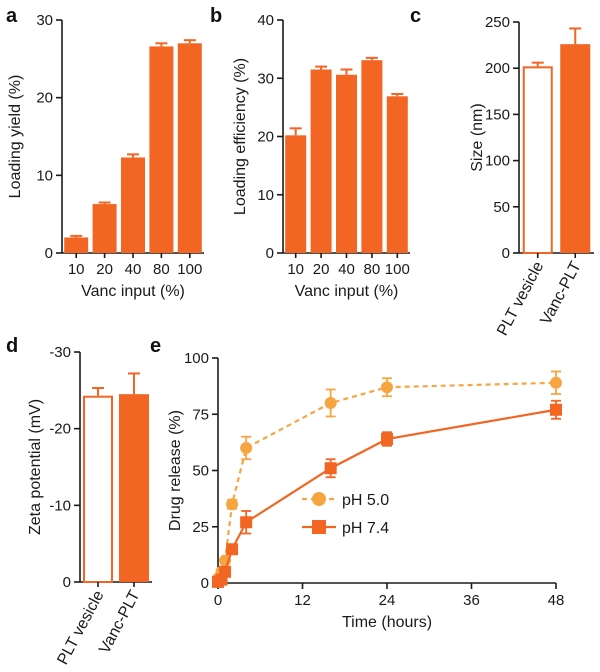 The height and width of the screenshot is (672, 600). I want to click on y-tick-label: 200, so click(497, 68).